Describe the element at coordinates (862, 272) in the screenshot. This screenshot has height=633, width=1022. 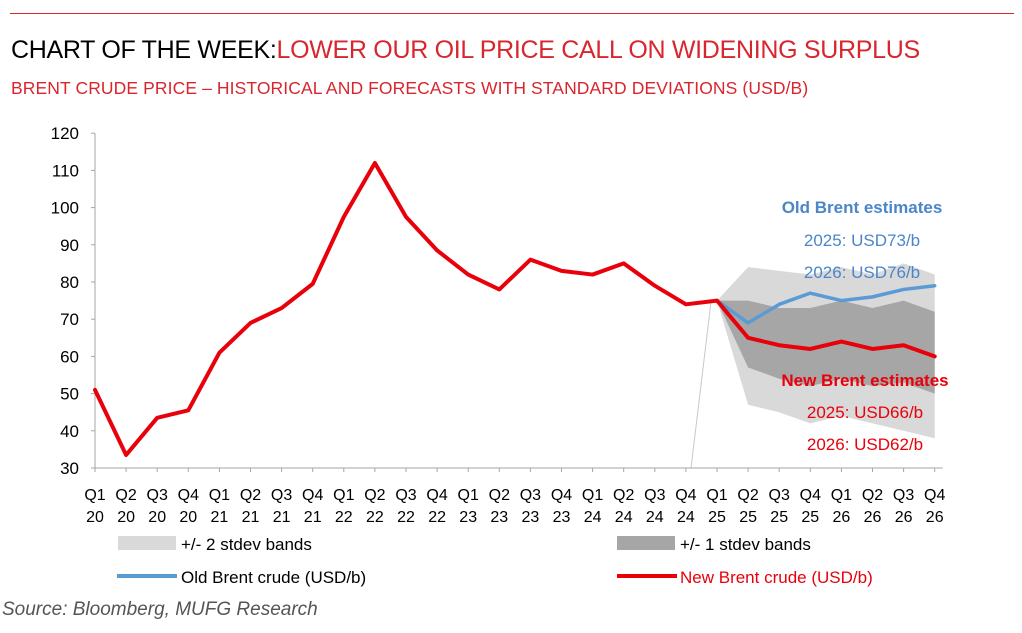
I see `annotation-old-2026: 2026: USD76/b` at that location.